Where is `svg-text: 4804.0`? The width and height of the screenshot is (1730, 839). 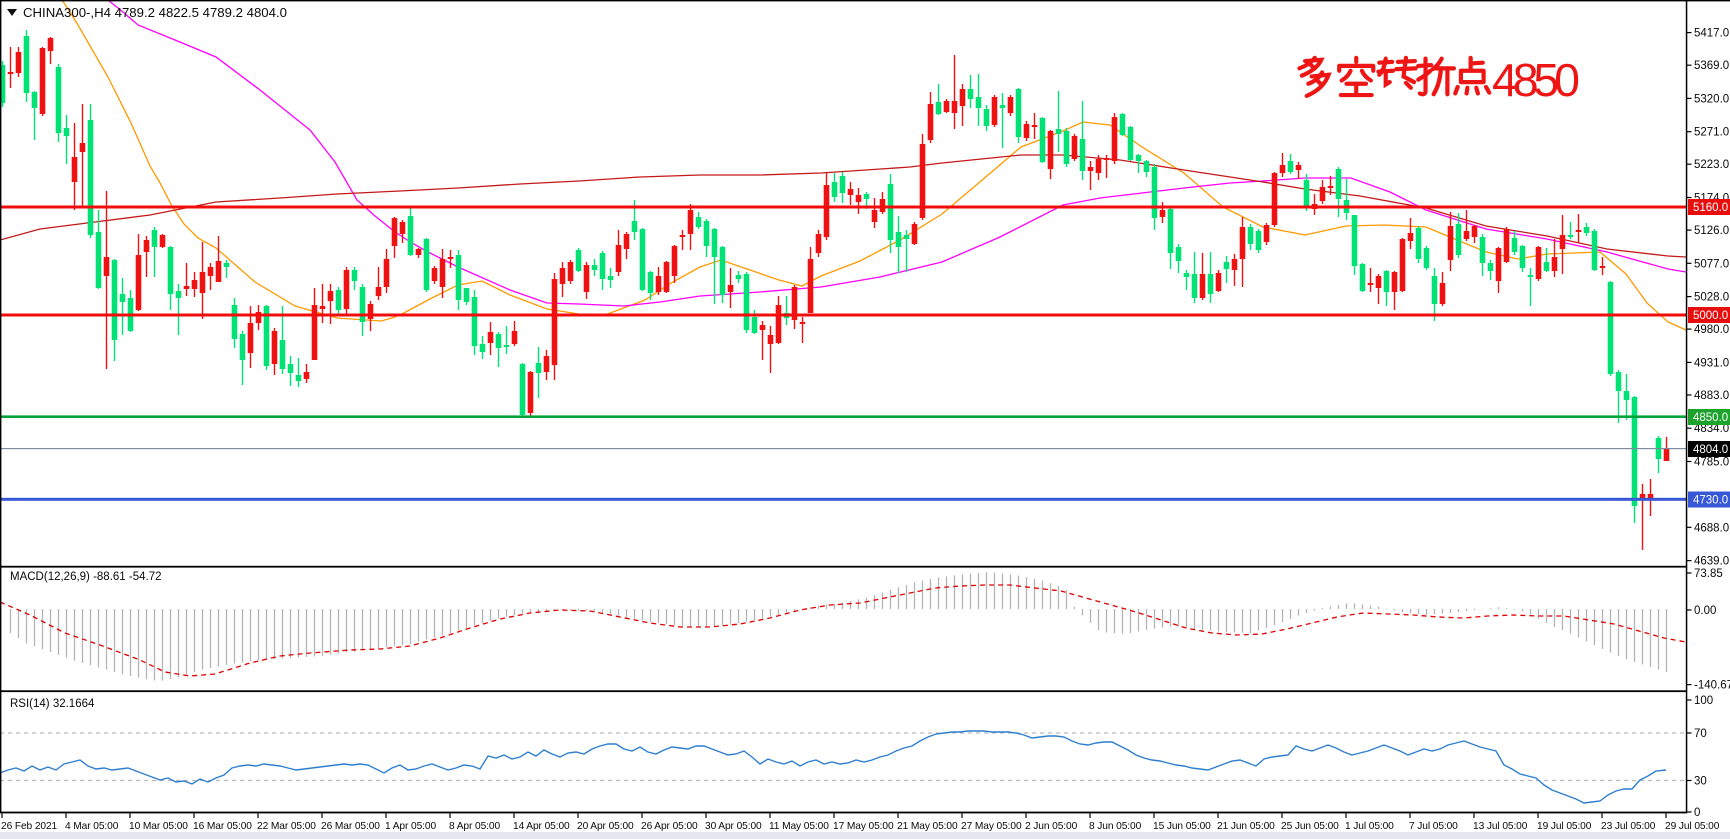 svg-text: 4804.0 is located at coordinates (1710, 450).